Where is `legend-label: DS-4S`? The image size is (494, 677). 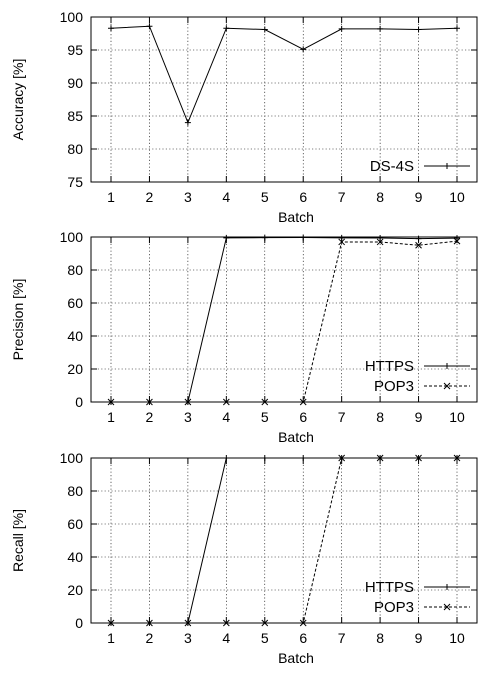
legend-label: DS-4S is located at coordinates (392, 166).